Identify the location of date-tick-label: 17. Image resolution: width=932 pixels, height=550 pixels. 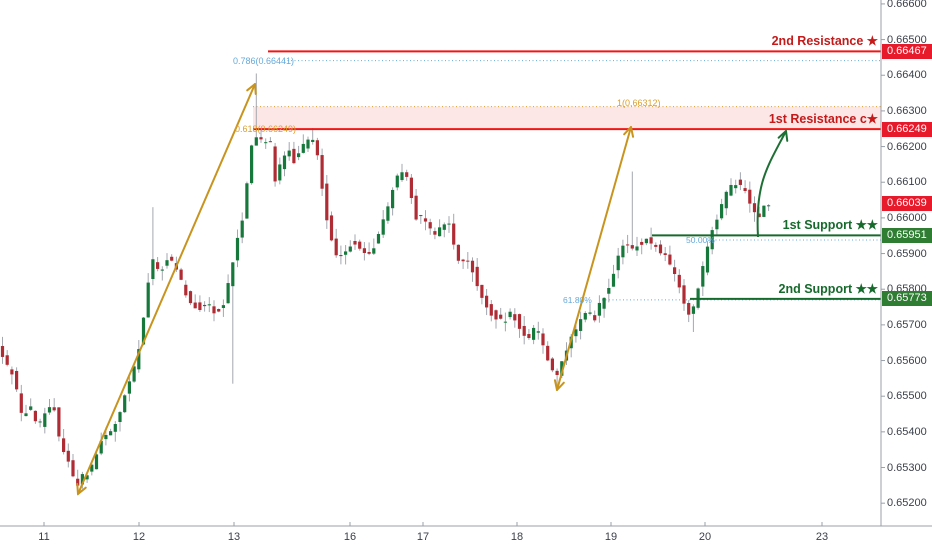
(423, 537).